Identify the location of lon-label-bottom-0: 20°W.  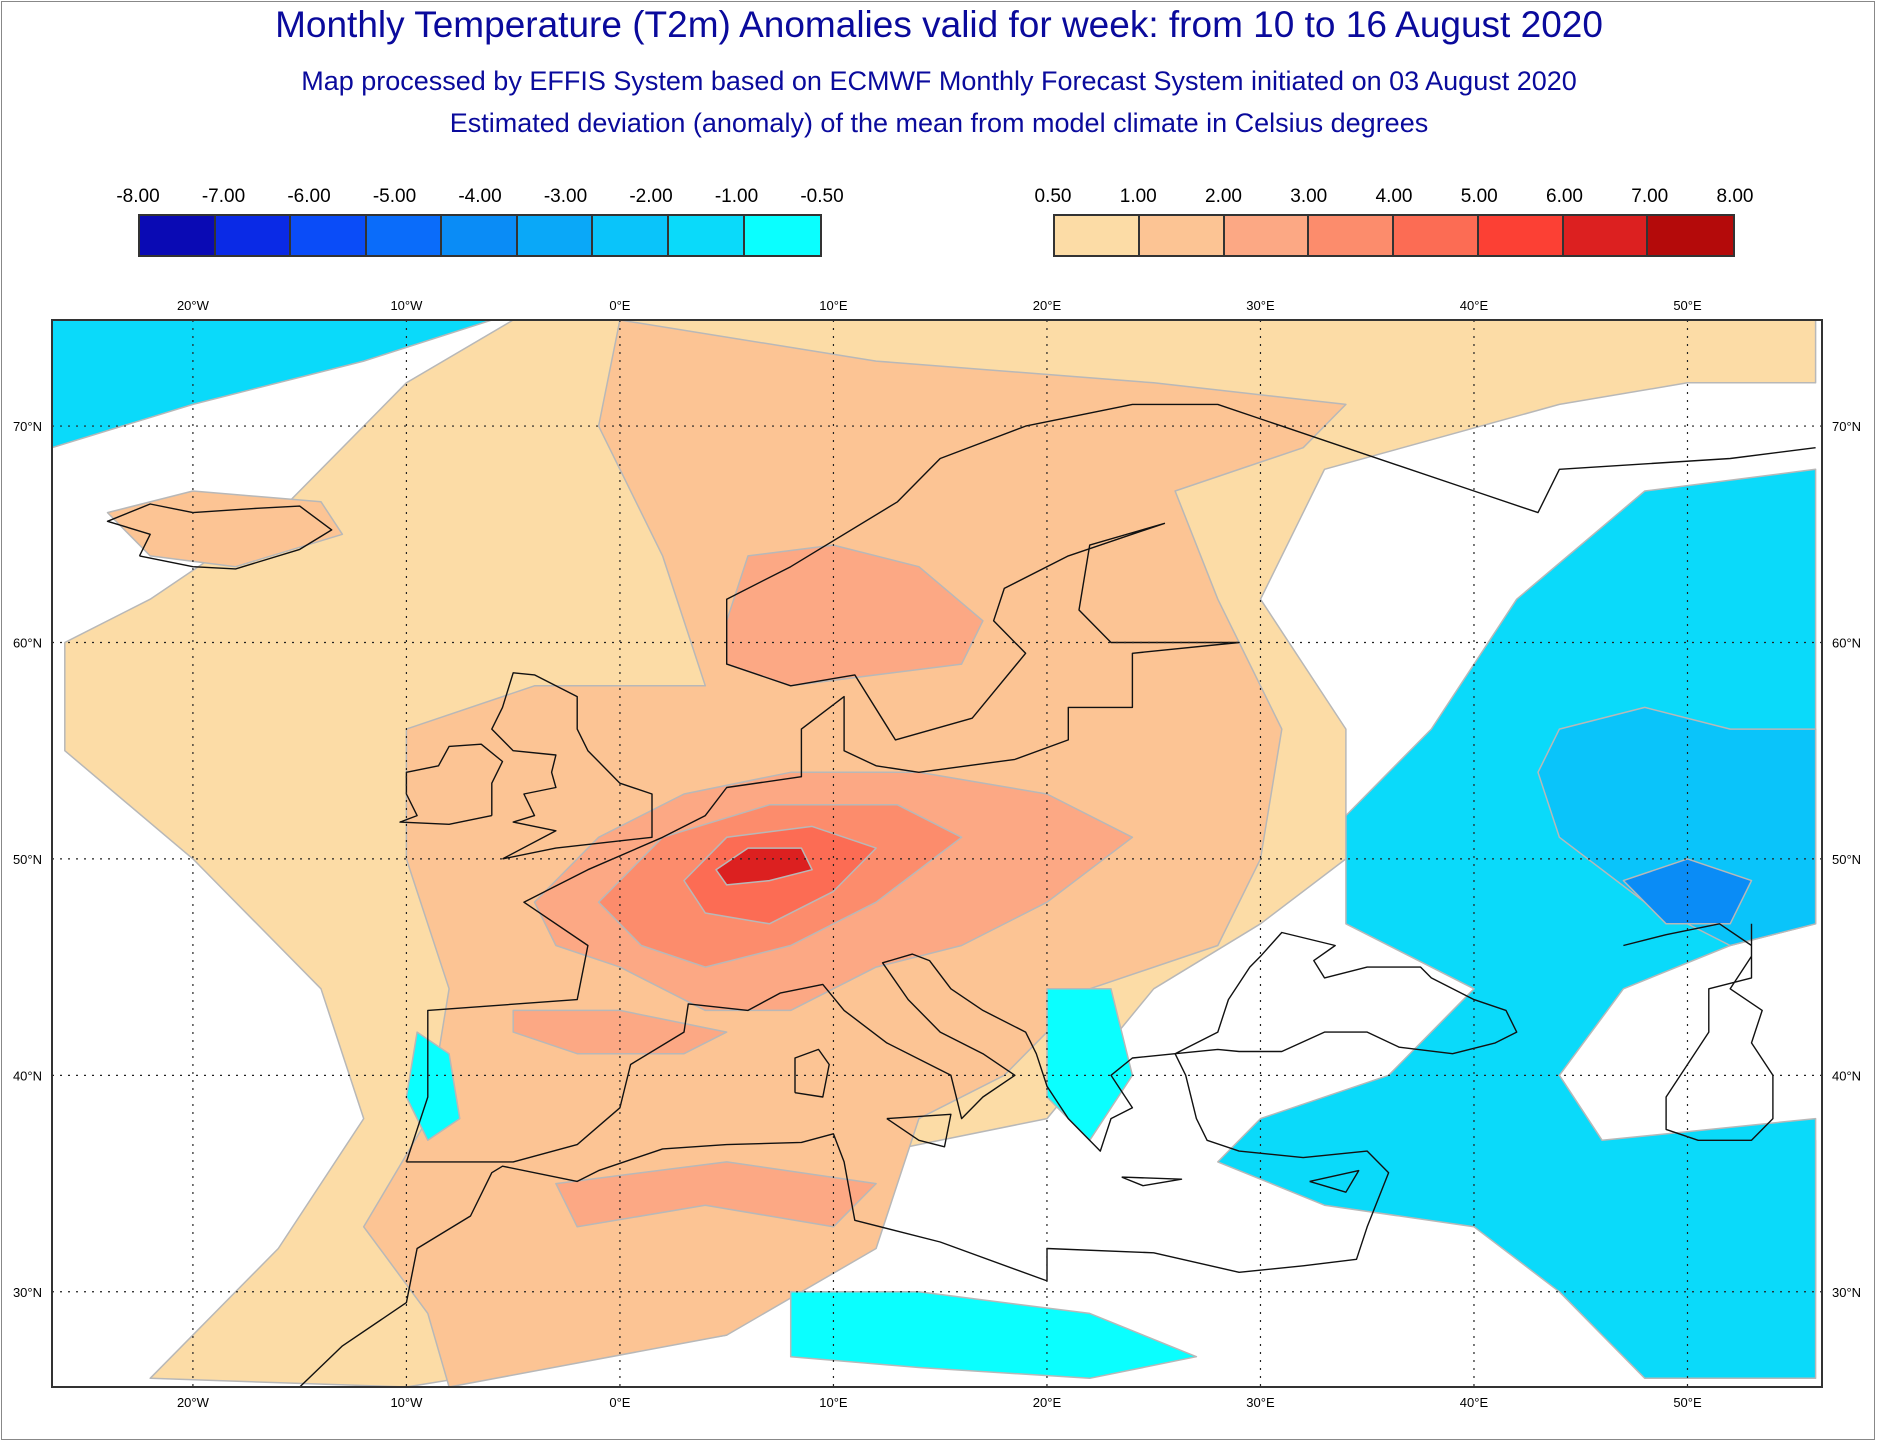
(193, 1402).